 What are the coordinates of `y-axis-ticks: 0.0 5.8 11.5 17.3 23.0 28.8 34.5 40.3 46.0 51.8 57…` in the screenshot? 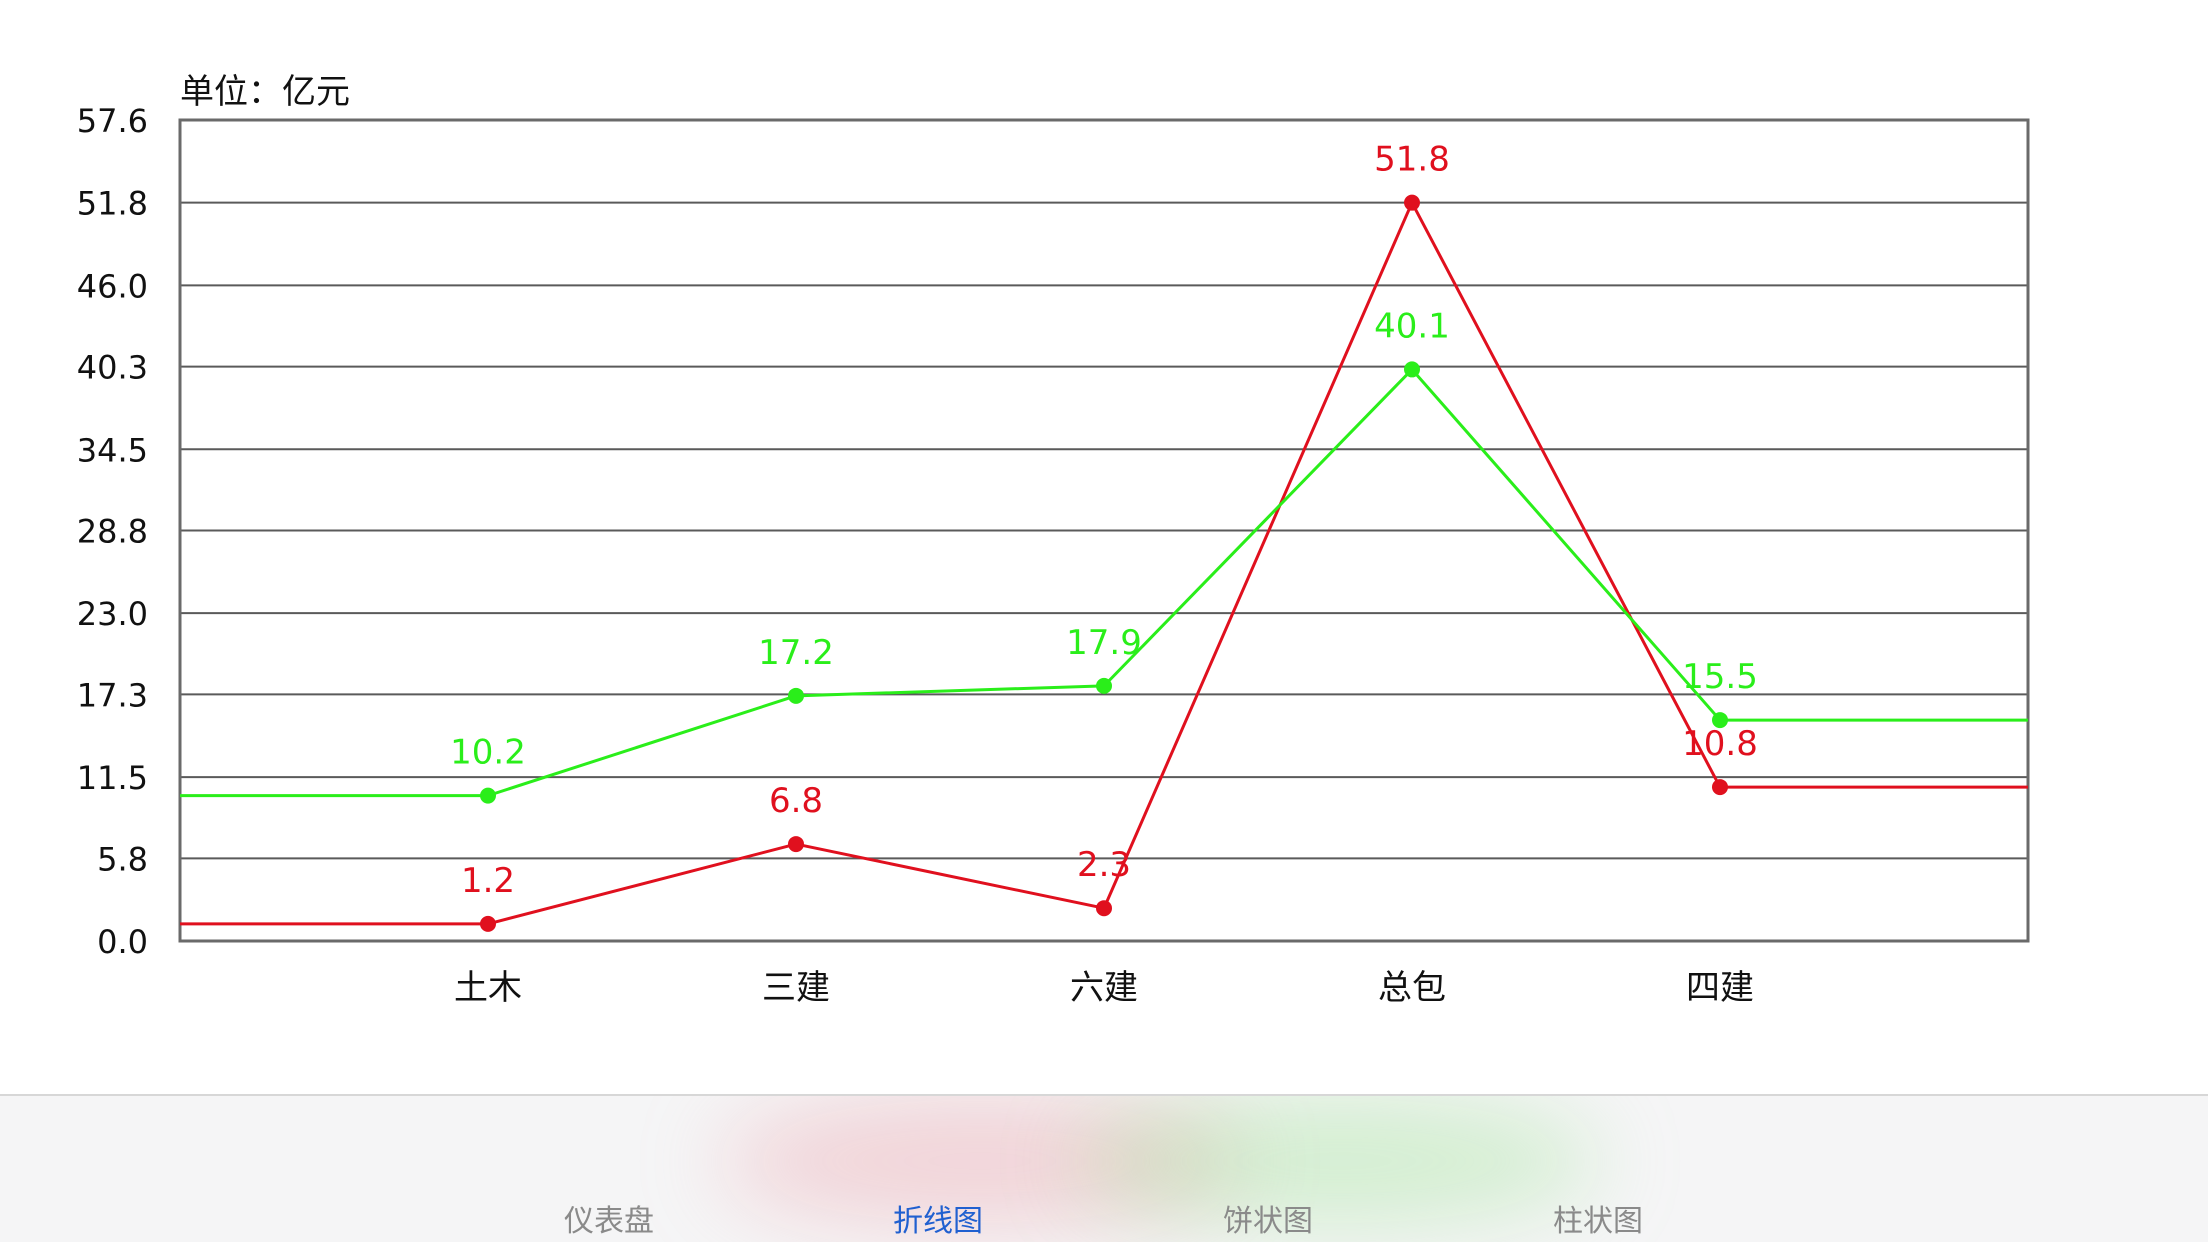 It's located at (112, 531).